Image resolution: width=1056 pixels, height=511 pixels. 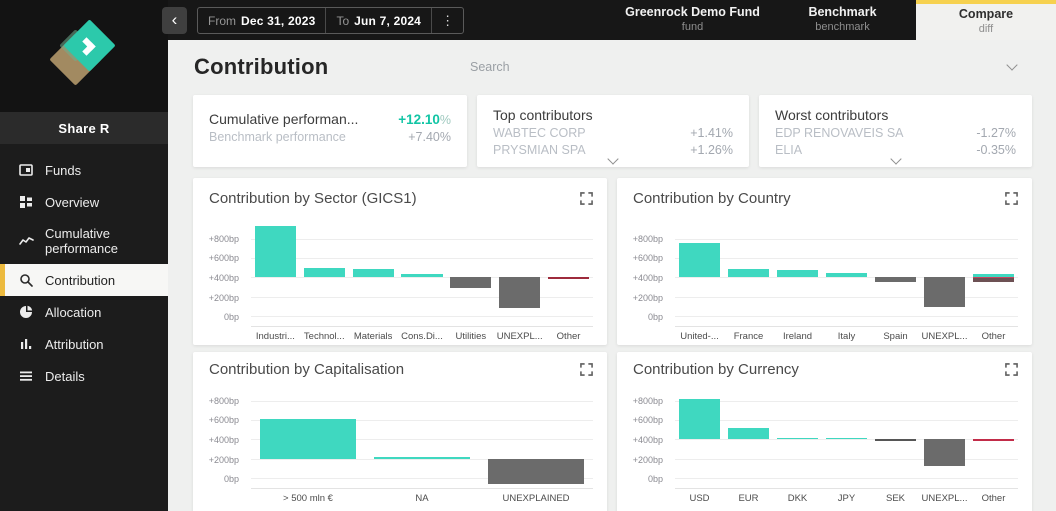 I want to click on category-label: EUR, so click(x=748, y=498).